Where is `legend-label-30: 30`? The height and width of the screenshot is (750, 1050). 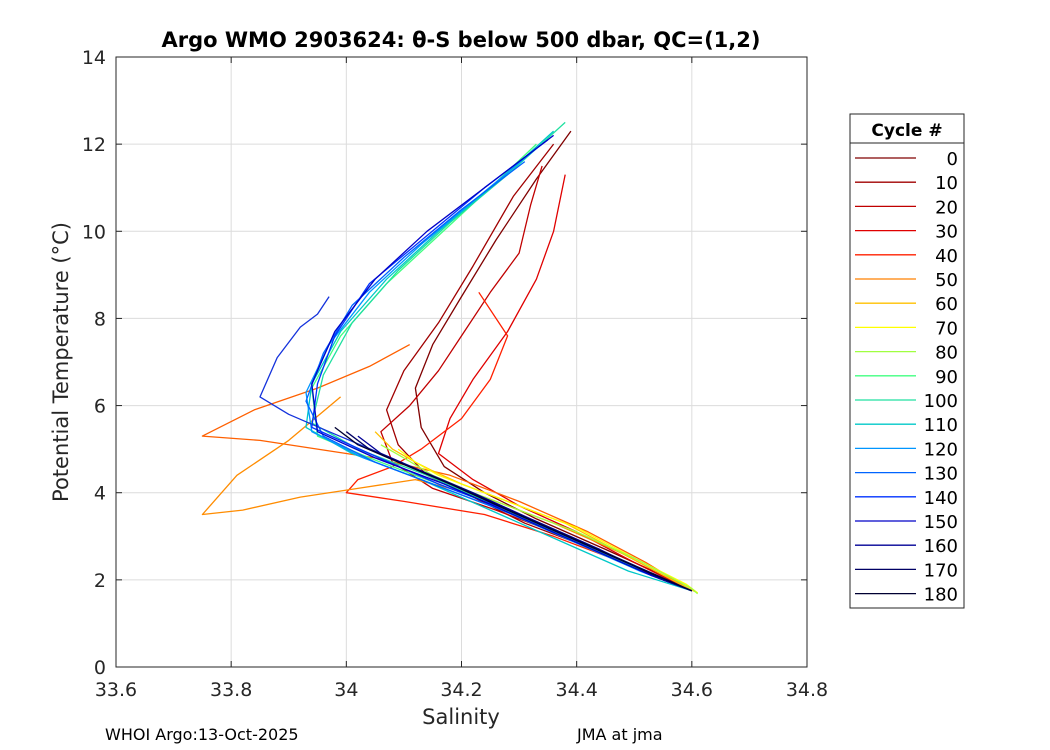 legend-label-30: 30 is located at coordinates (946, 232).